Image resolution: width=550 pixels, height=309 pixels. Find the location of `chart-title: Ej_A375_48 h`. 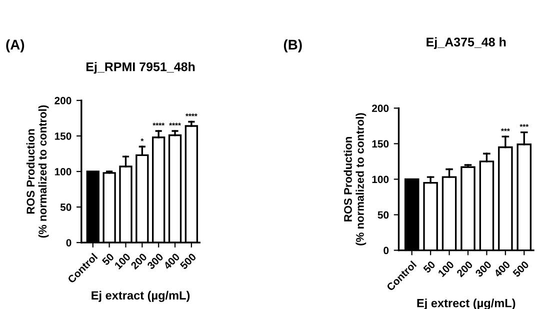

chart-title: Ej_A375_48 h is located at coordinates (466, 43).